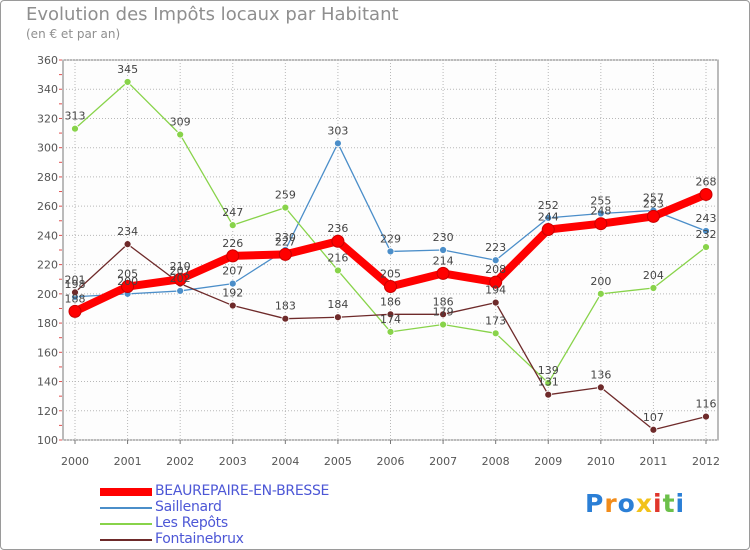 The image size is (750, 550). I want to click on data-label: 252, so click(548, 205).